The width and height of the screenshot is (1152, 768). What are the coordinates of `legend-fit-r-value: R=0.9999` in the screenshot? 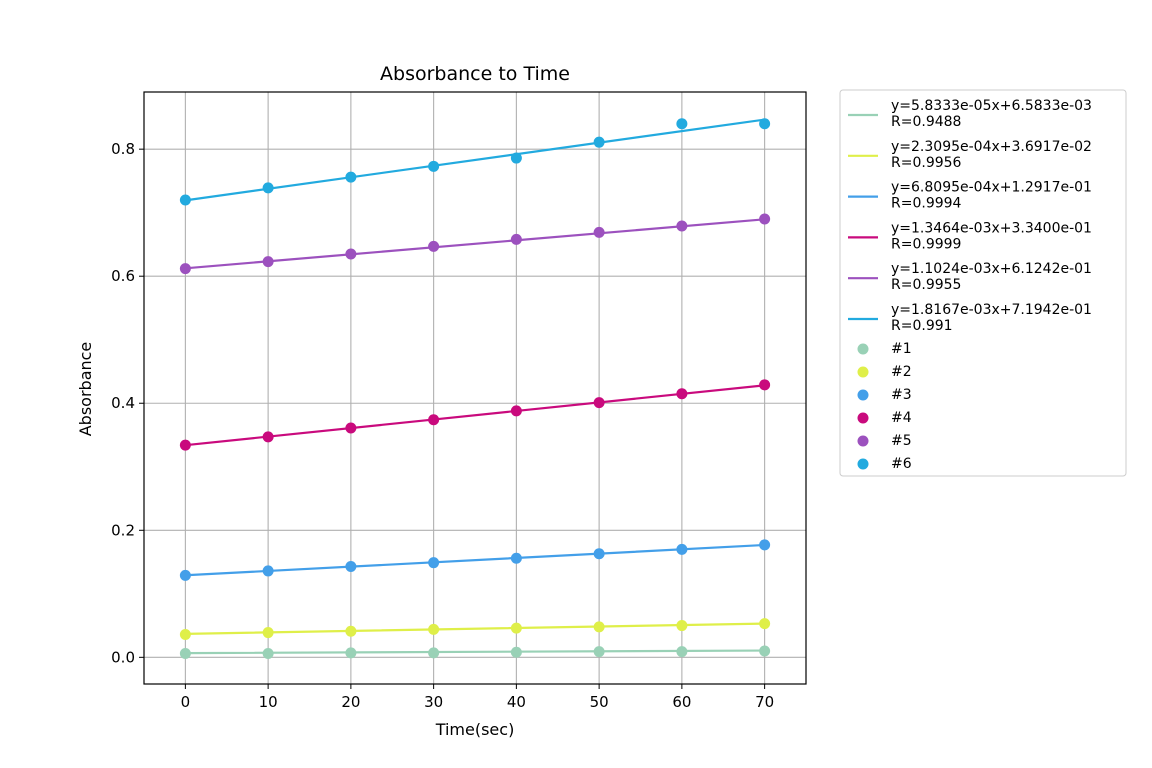 It's located at (926, 244).